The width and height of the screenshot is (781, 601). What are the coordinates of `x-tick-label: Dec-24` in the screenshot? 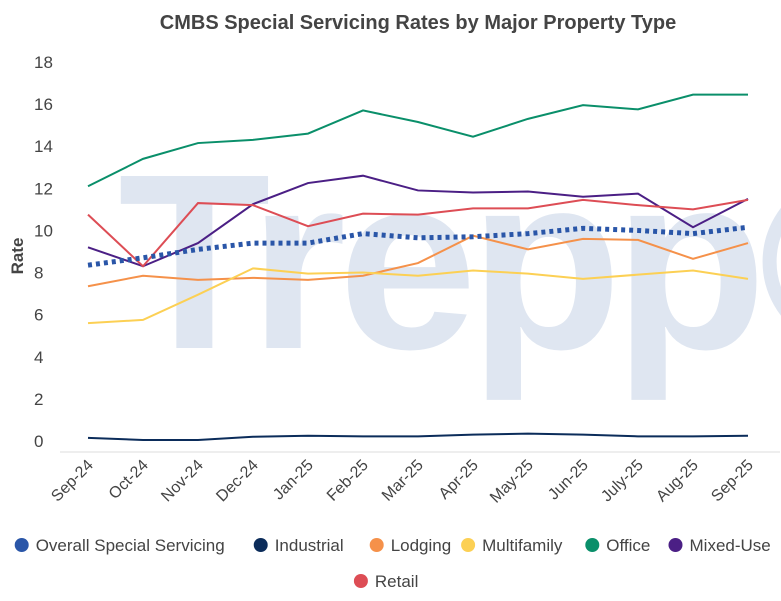 It's located at (237, 481).